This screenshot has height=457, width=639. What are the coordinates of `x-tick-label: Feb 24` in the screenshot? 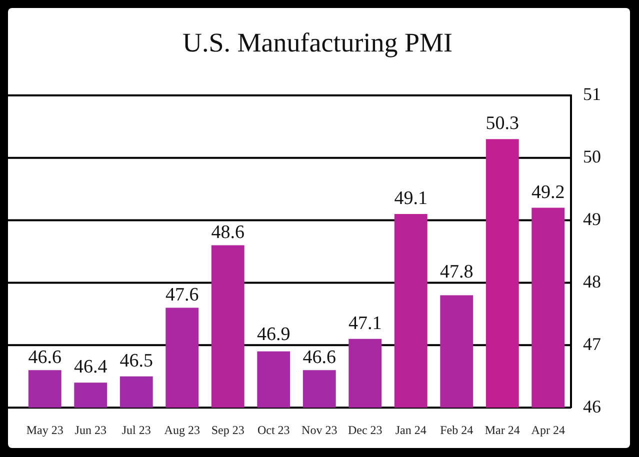 It's located at (457, 429).